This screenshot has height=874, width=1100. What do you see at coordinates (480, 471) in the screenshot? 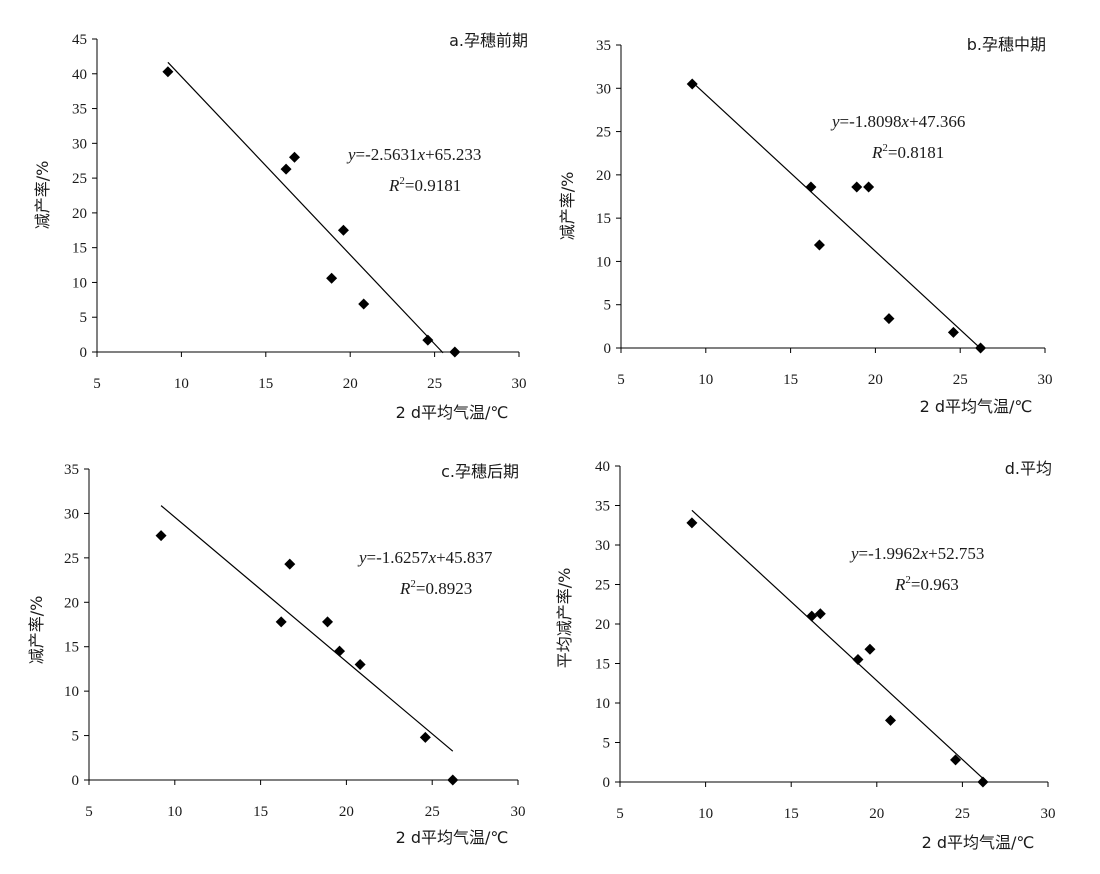
I see `panel-c-title: c.孕穗后期` at bounding box center [480, 471].